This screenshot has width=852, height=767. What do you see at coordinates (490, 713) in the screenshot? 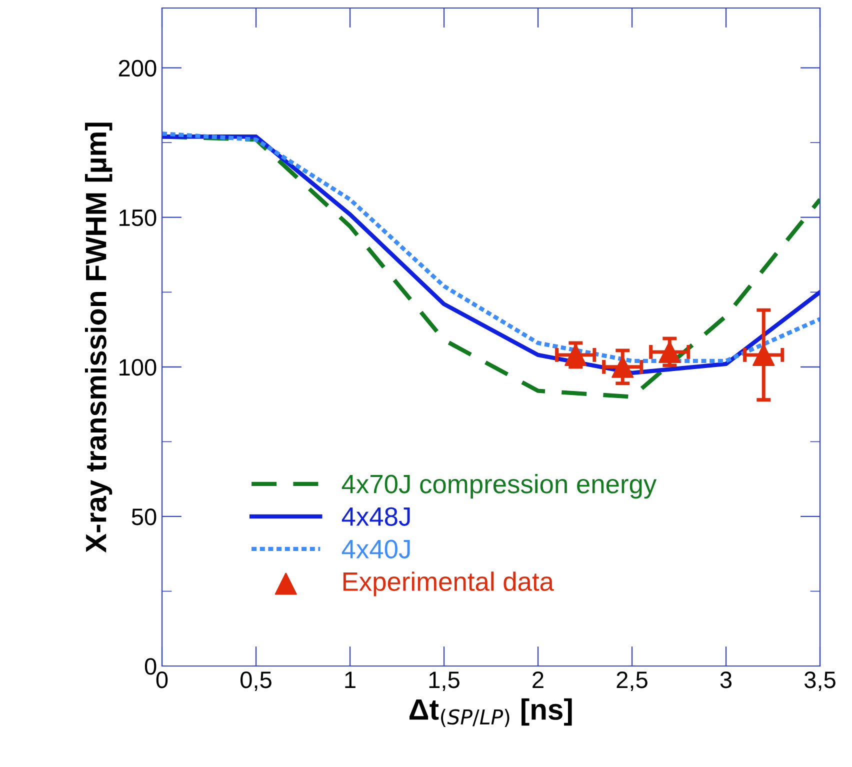
I see `x-axis-title: Δt$_{(SP/LP)}$ [ns]` at bounding box center [490, 713].